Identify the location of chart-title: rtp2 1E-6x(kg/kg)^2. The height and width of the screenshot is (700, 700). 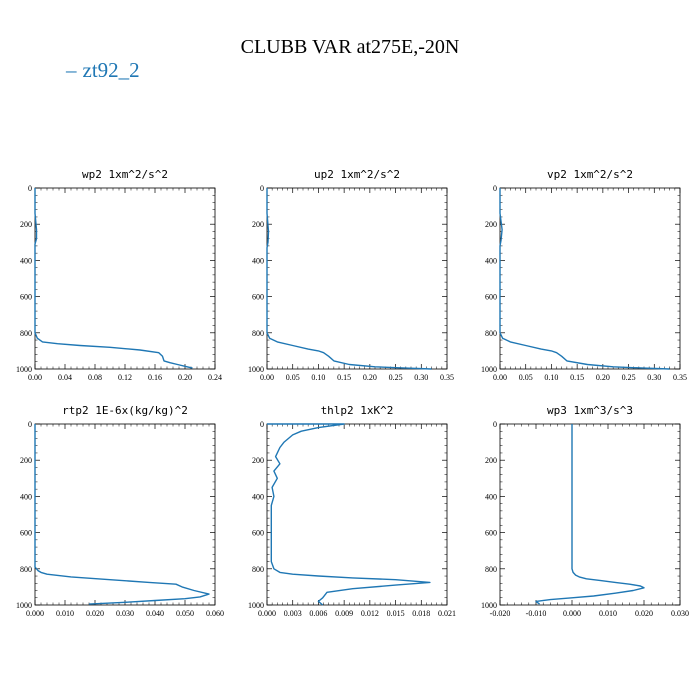
(125, 410).